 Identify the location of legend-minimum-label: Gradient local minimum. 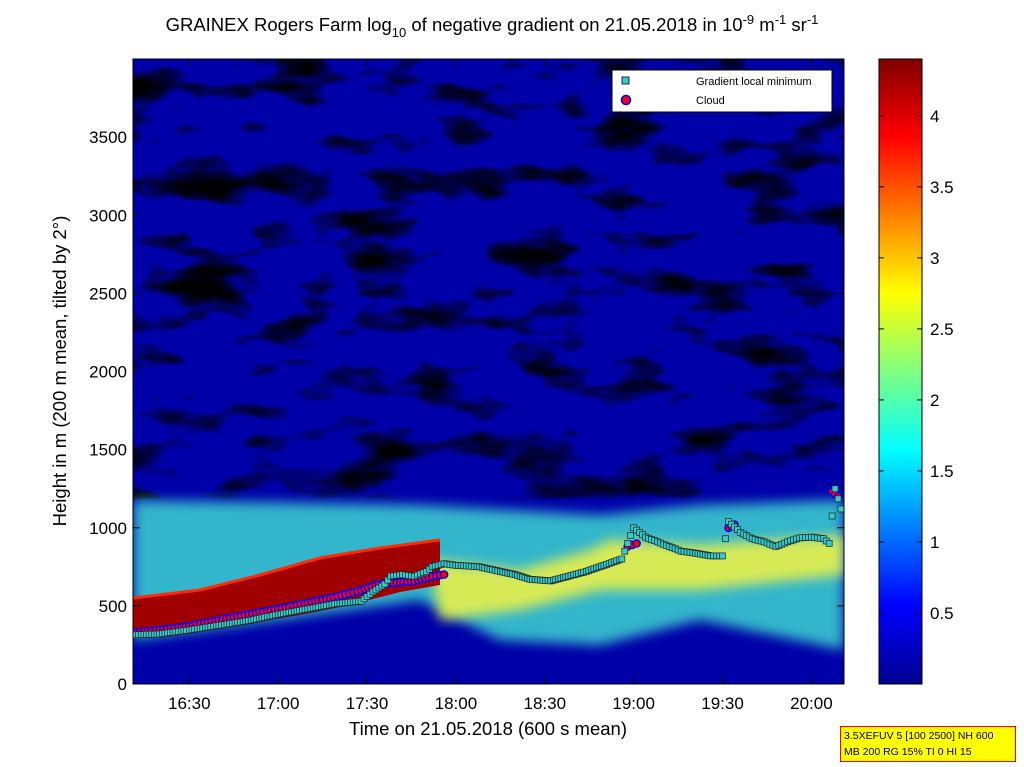
(754, 82).